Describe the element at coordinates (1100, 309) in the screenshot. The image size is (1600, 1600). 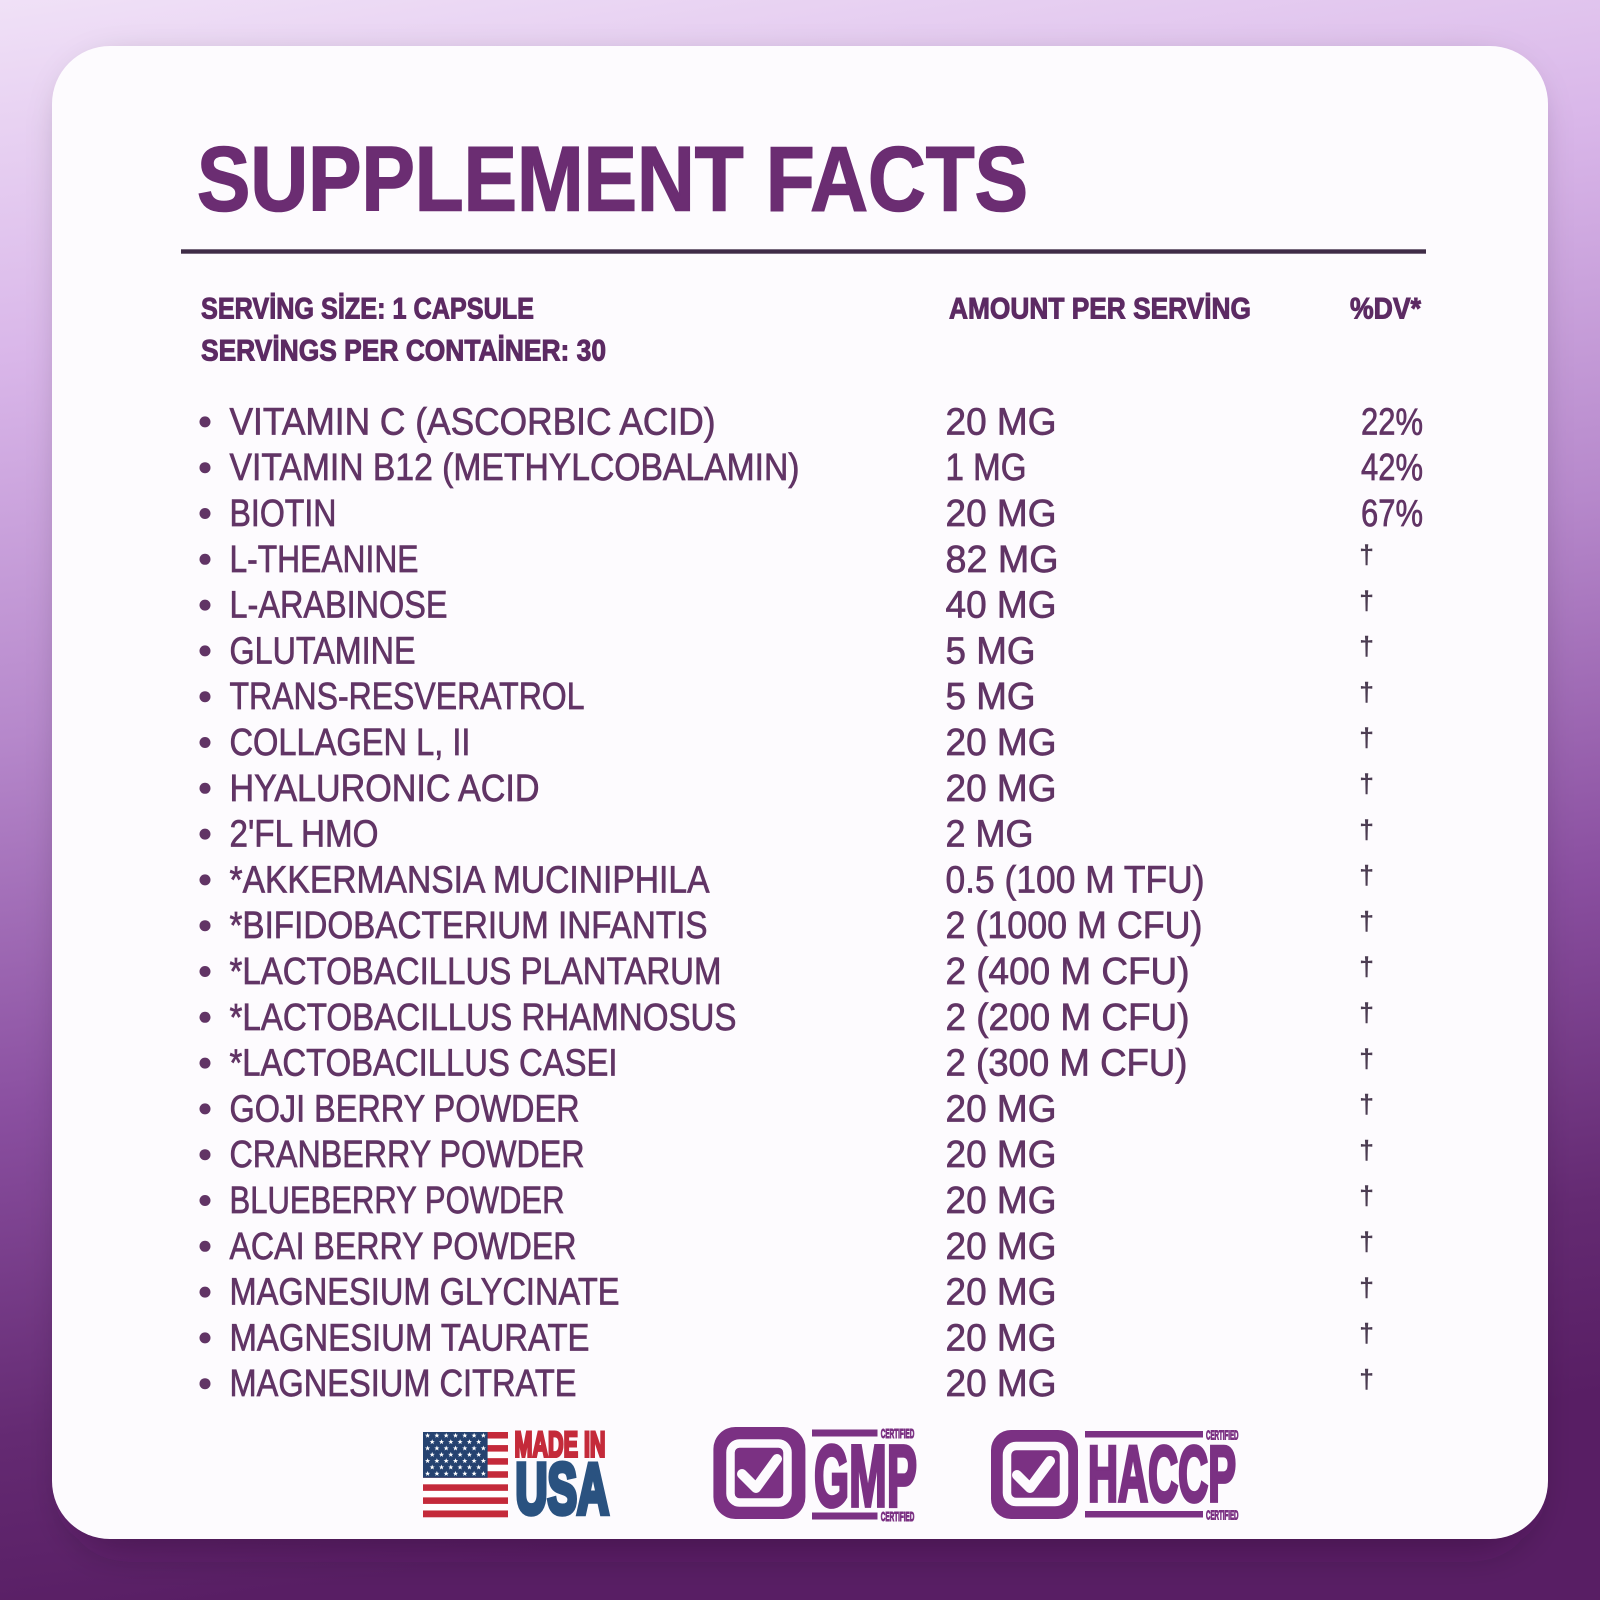
I see `svg-text: AMOUNT PER SERVİNG` at that location.